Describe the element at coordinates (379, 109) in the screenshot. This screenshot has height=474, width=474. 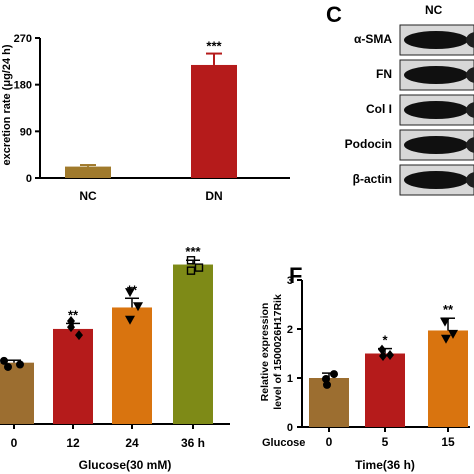
I see `blot-row-label: Col I` at that location.